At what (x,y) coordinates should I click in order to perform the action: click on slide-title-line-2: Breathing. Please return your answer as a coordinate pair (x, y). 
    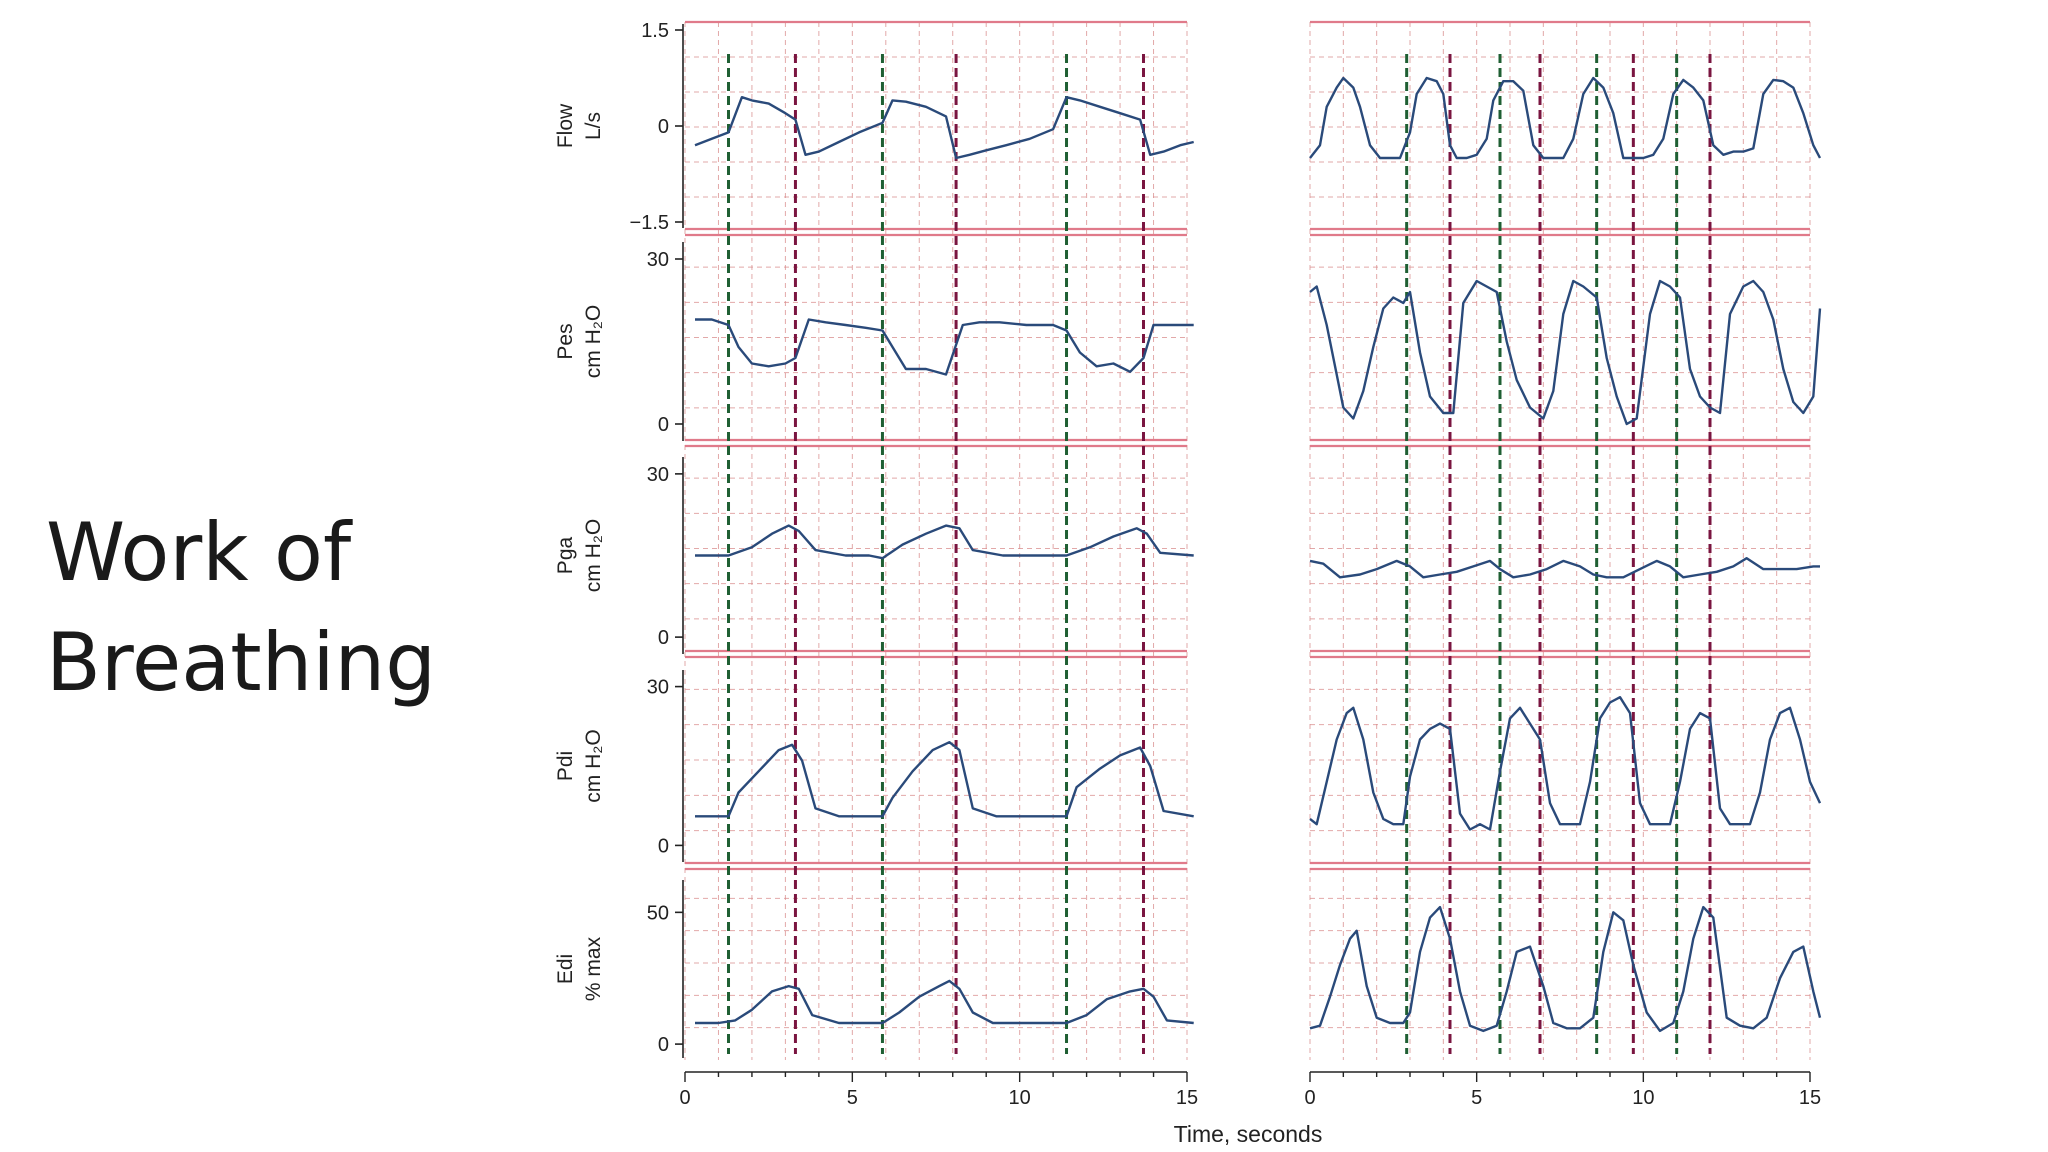
    Looking at the image, I should click on (241, 662).